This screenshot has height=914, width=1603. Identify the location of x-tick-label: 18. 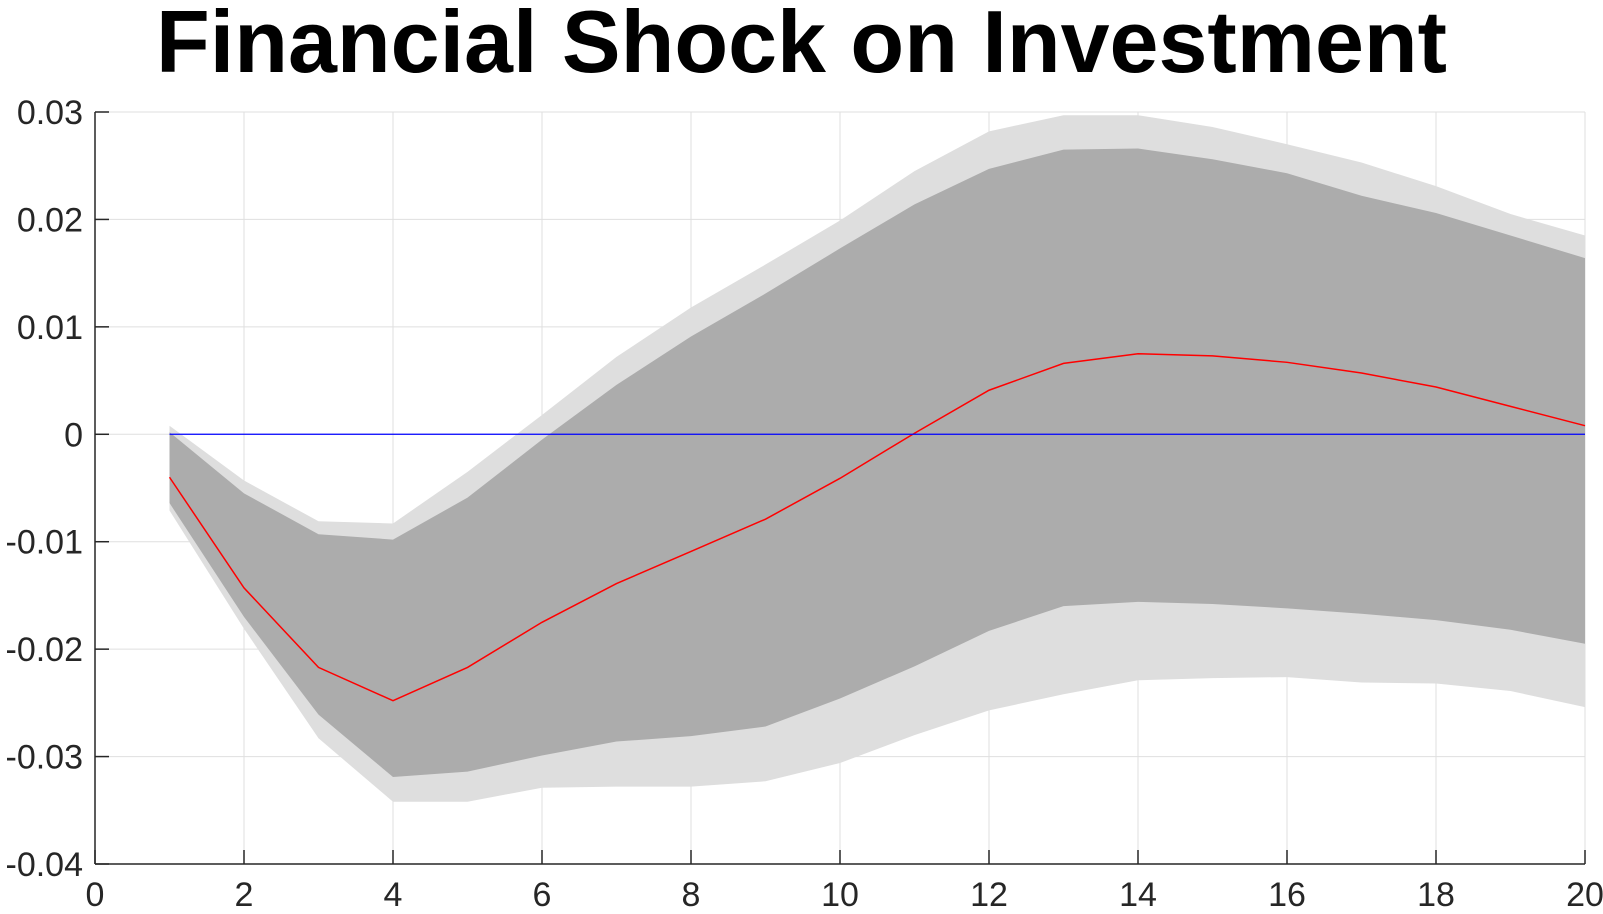
(1436, 895).